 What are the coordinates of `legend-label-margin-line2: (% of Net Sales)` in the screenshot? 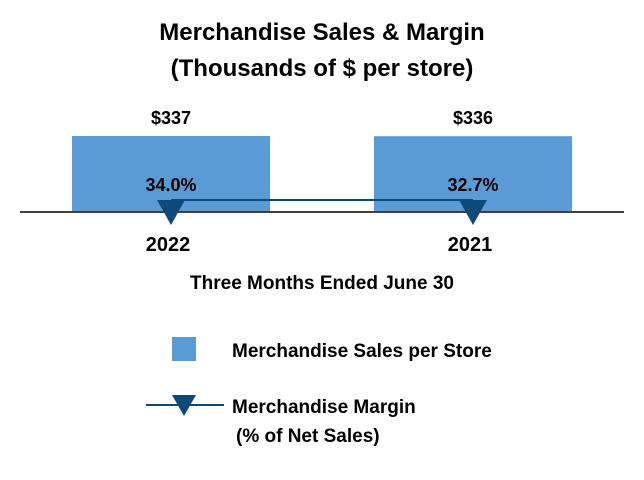 It's located at (308, 436).